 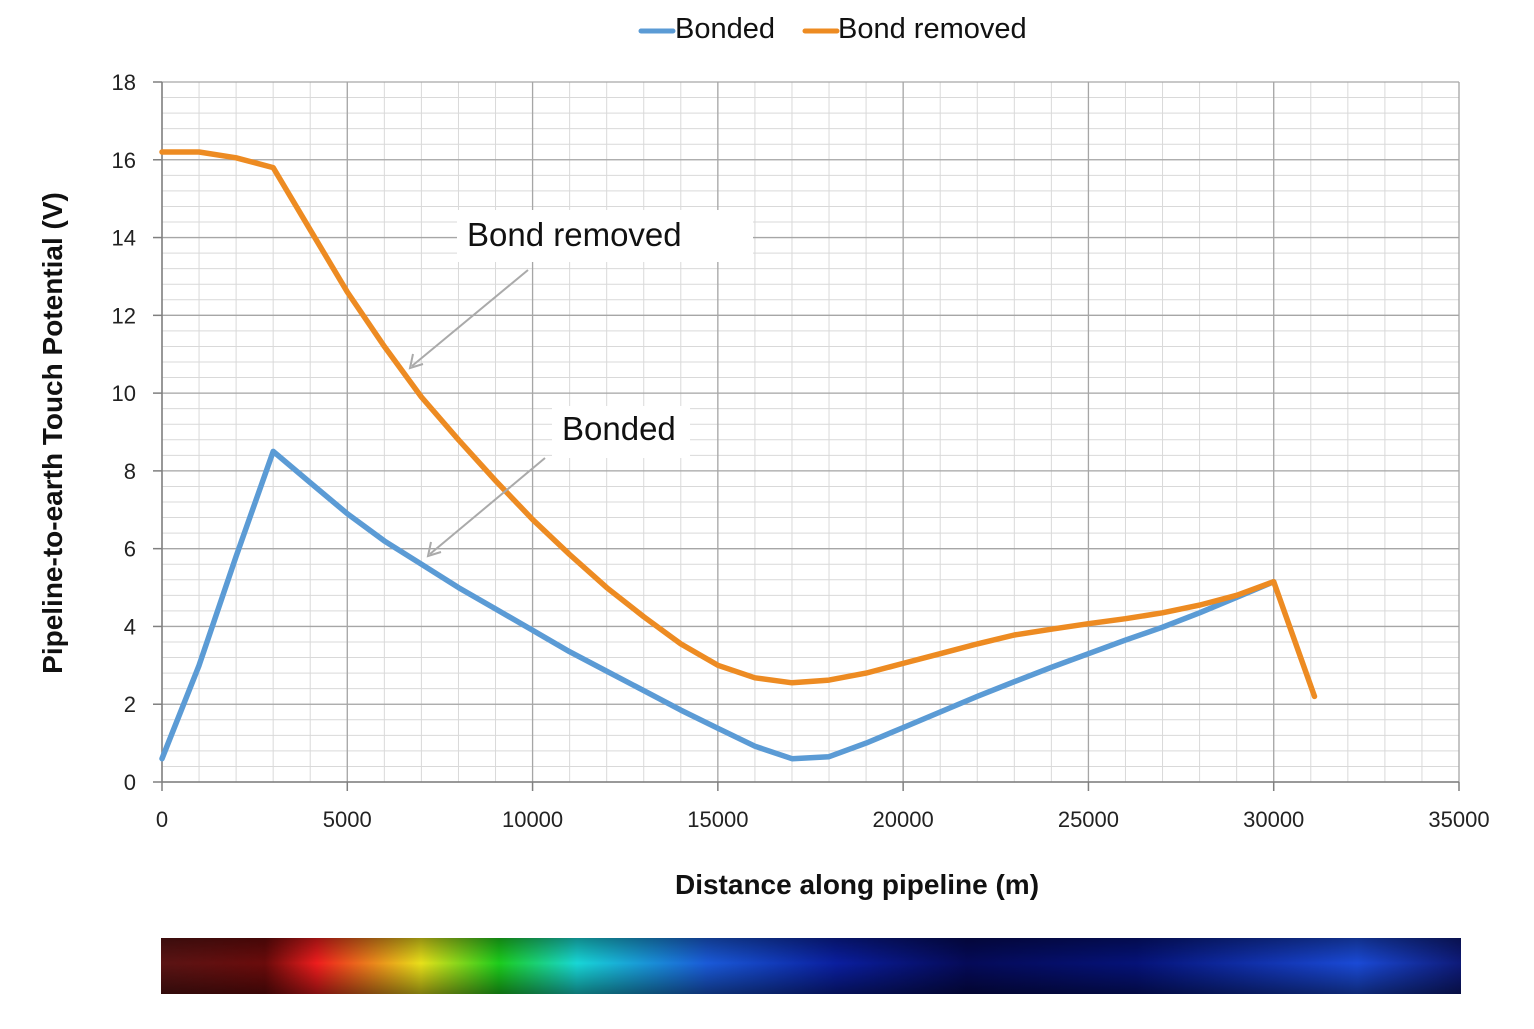 What do you see at coordinates (434, 549) in the screenshot?
I see `annotation-arrowhead-bonded` at bounding box center [434, 549].